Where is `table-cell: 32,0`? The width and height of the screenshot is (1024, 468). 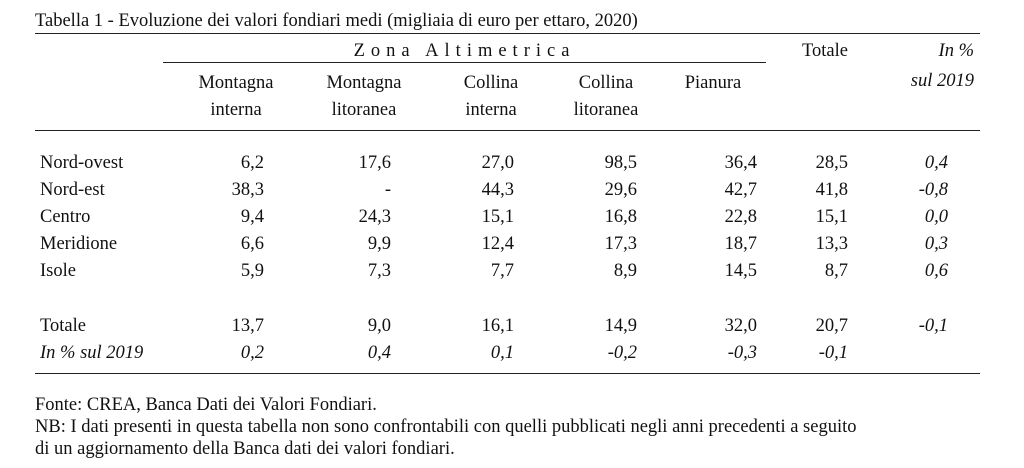
table-cell: 32,0 is located at coordinates (740, 326).